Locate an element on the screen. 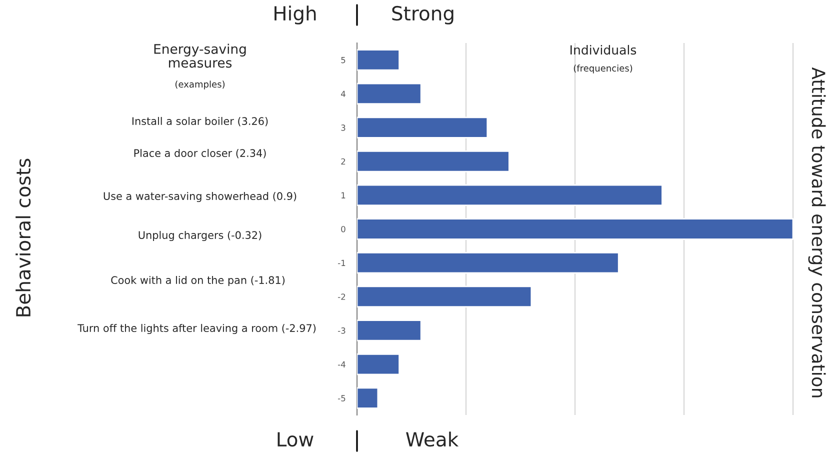 This screenshot has height=456, width=831. y-tick-label: 4 is located at coordinates (343, 93).